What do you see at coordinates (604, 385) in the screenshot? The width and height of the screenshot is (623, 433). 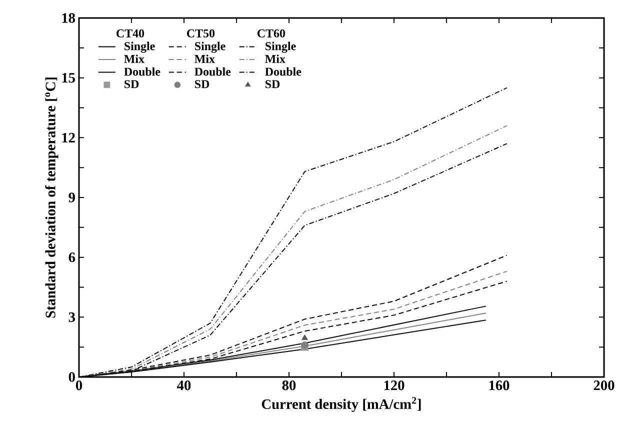 I see `x-tick-label: 200` at bounding box center [604, 385].